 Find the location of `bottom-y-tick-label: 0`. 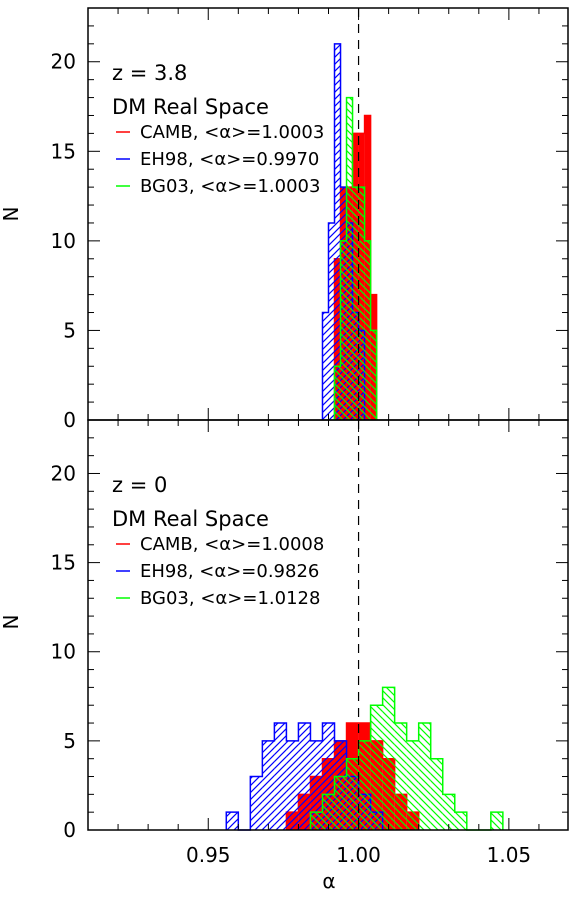

bottom-y-tick-label: 0 is located at coordinates (69, 830).